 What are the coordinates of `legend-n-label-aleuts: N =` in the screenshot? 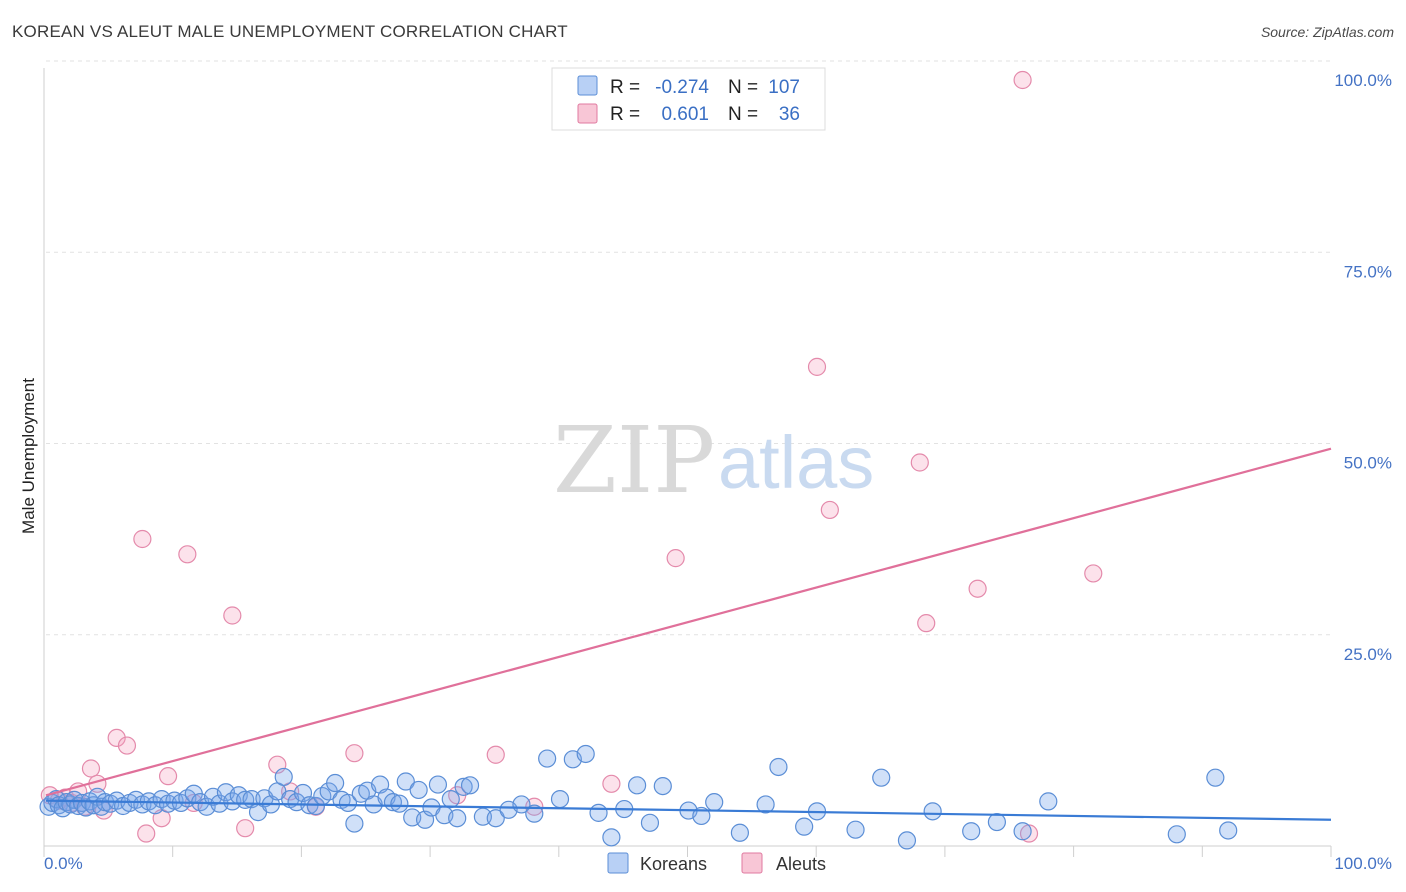 It's located at (743, 114).